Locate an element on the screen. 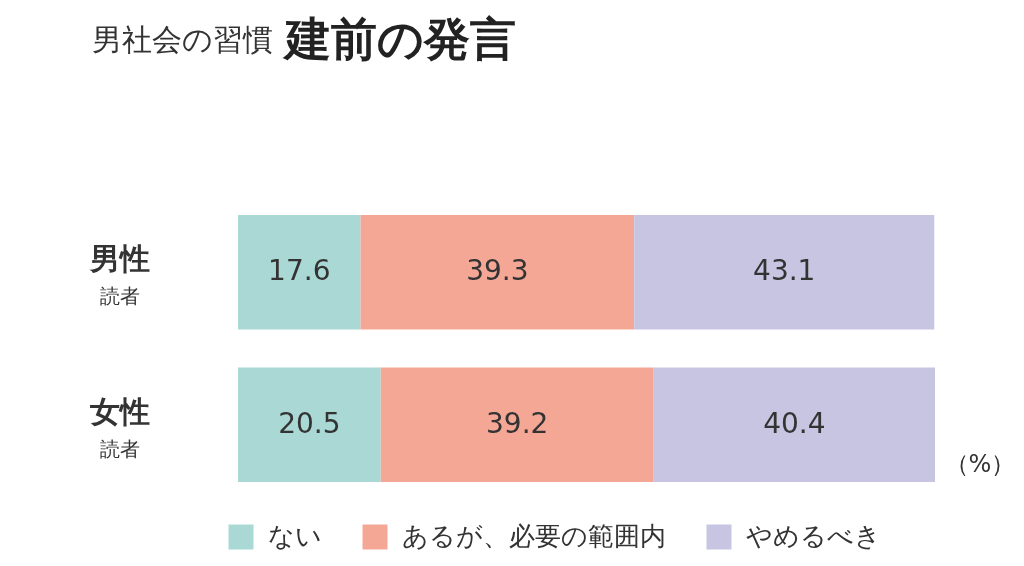 This screenshot has width=1024, height=566. data-label: 43.1 is located at coordinates (784, 271).